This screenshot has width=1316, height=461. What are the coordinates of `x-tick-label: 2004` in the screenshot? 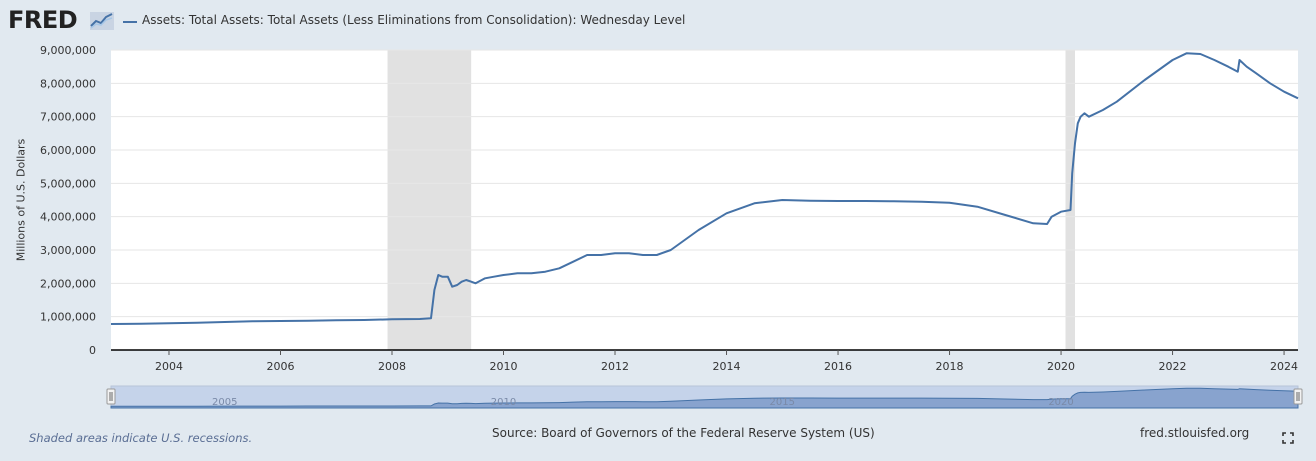 It's located at (169, 366).